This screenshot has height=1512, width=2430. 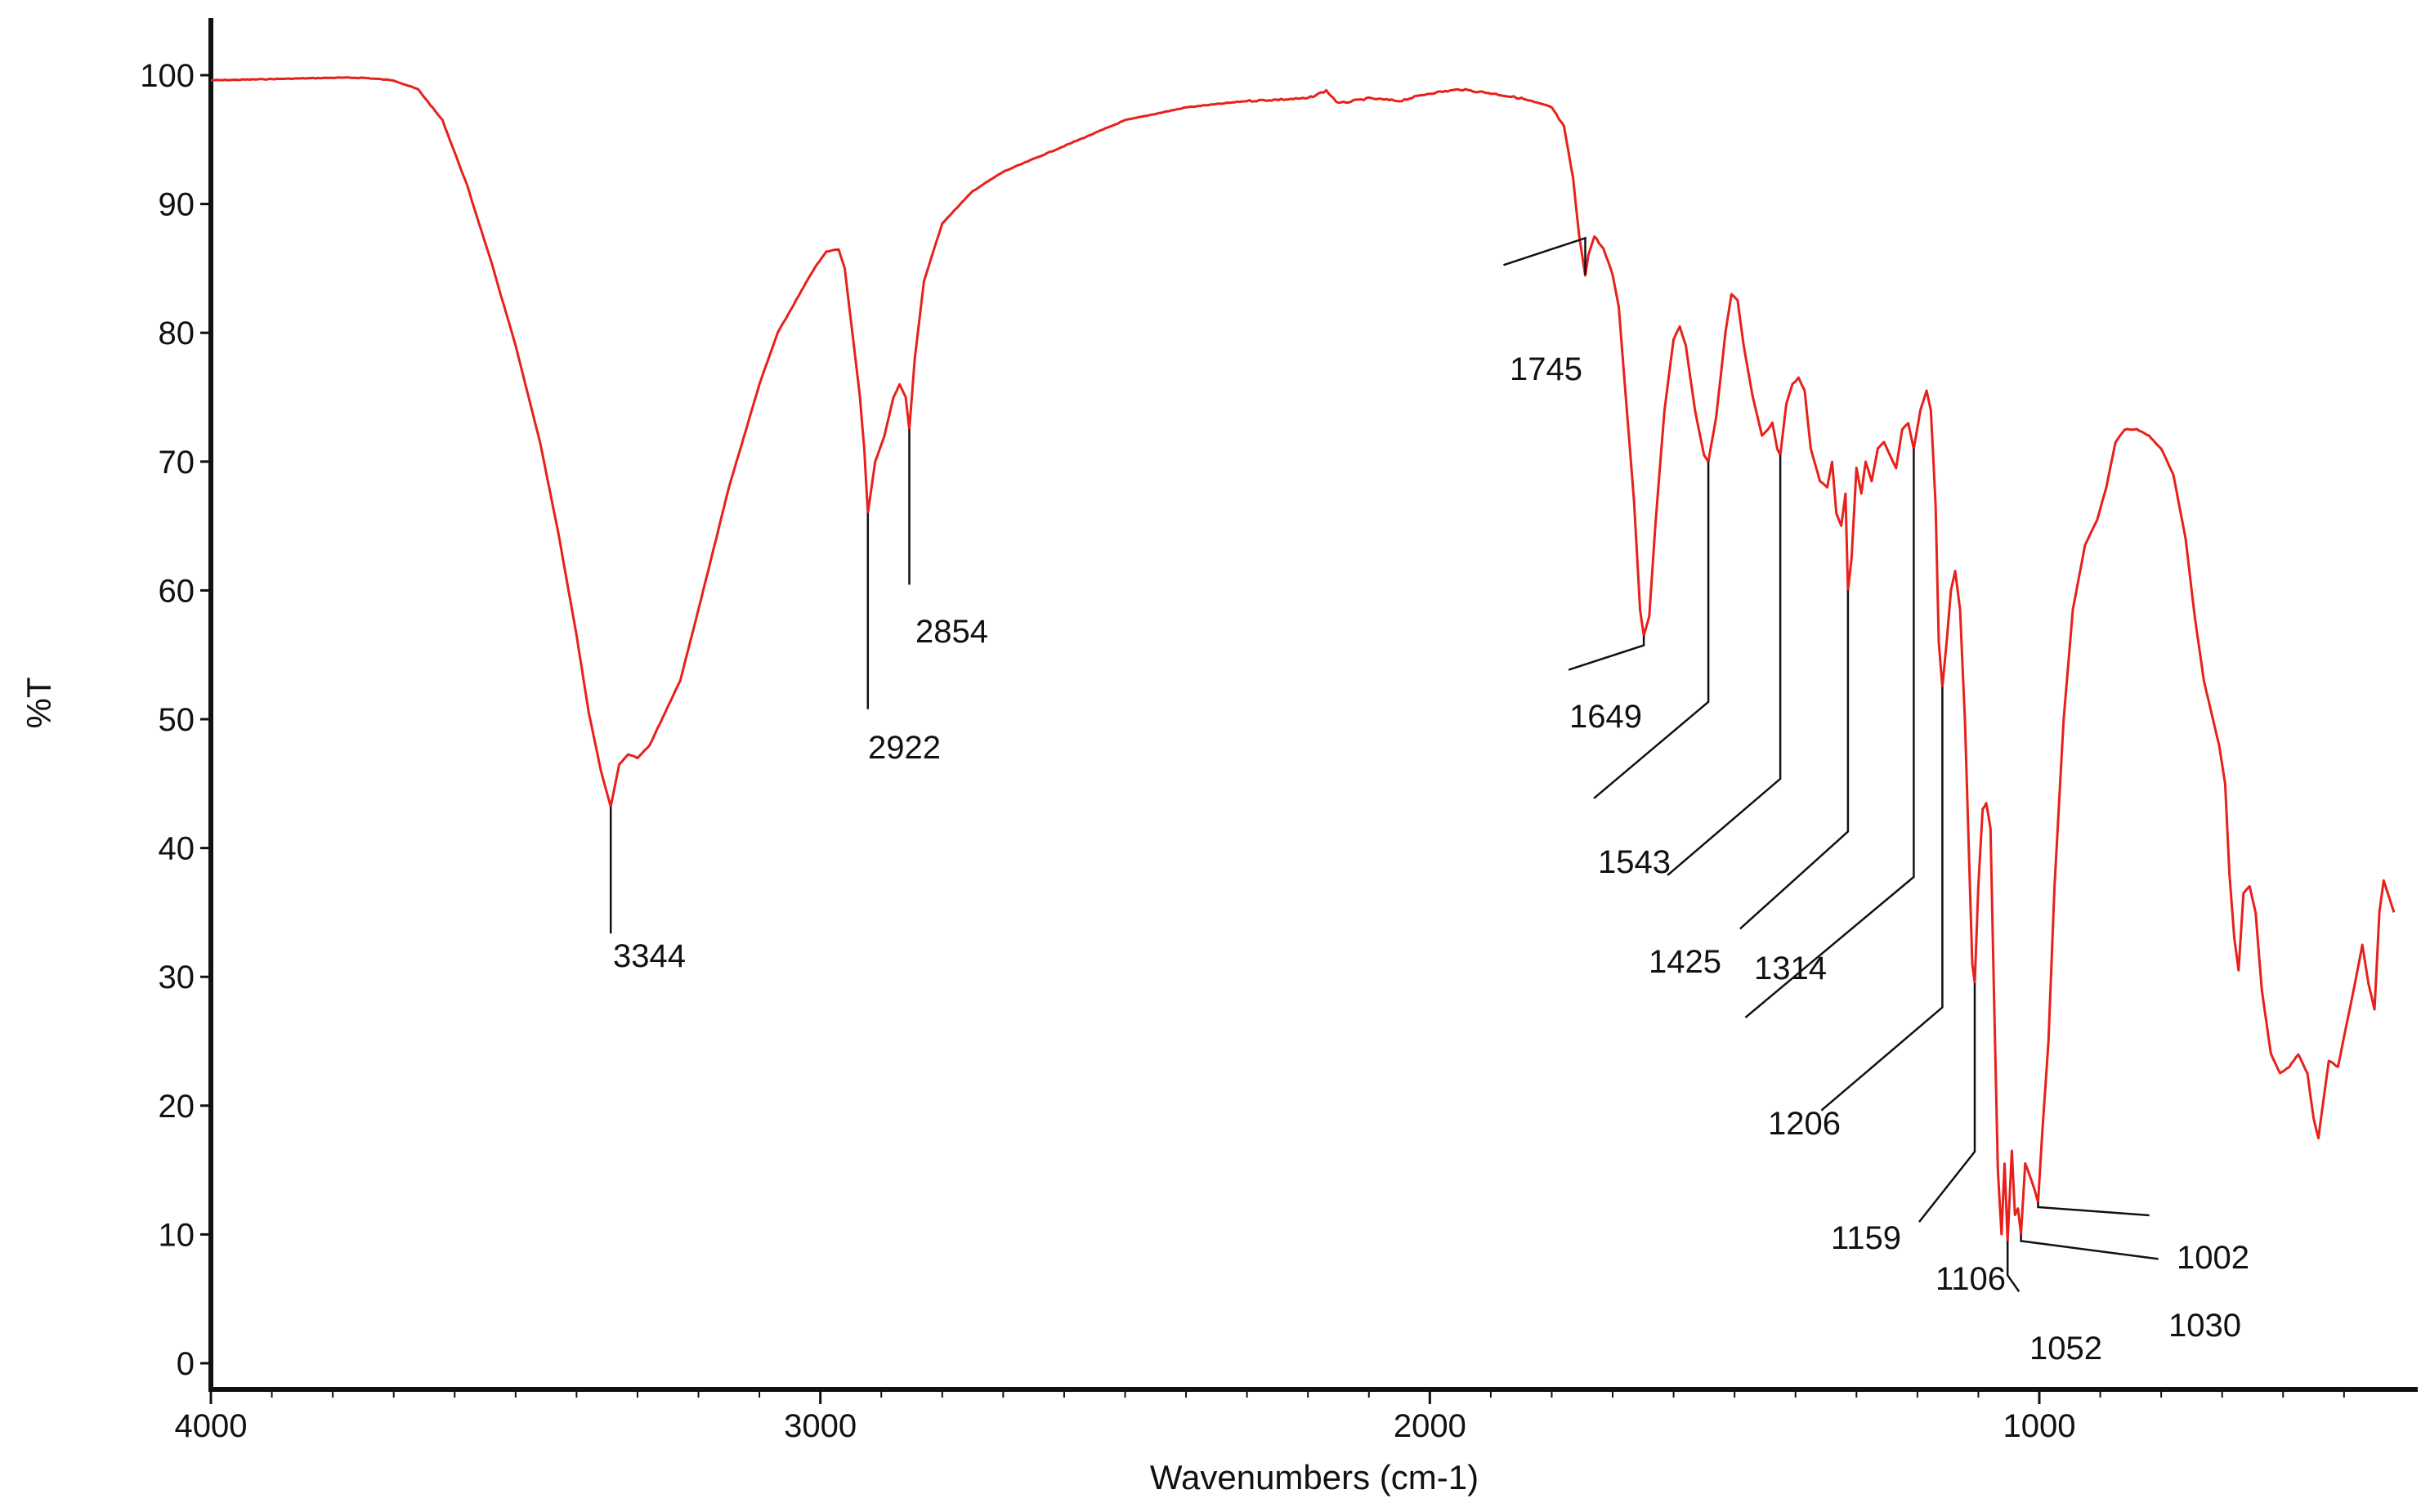 I want to click on peak-label: 1030, so click(x=2204, y=1326).